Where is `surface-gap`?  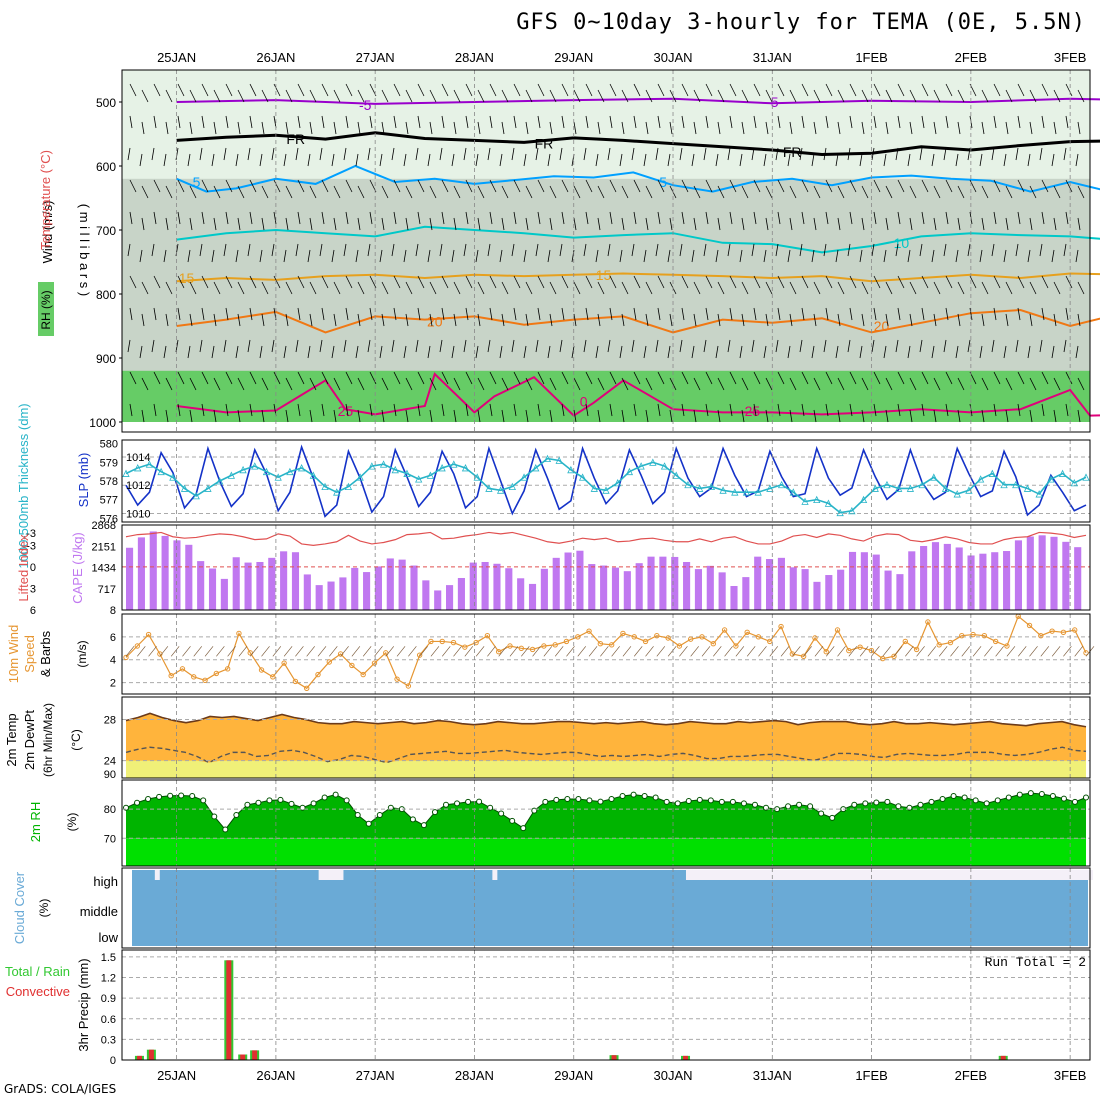 surface-gap is located at coordinates (606, 427).